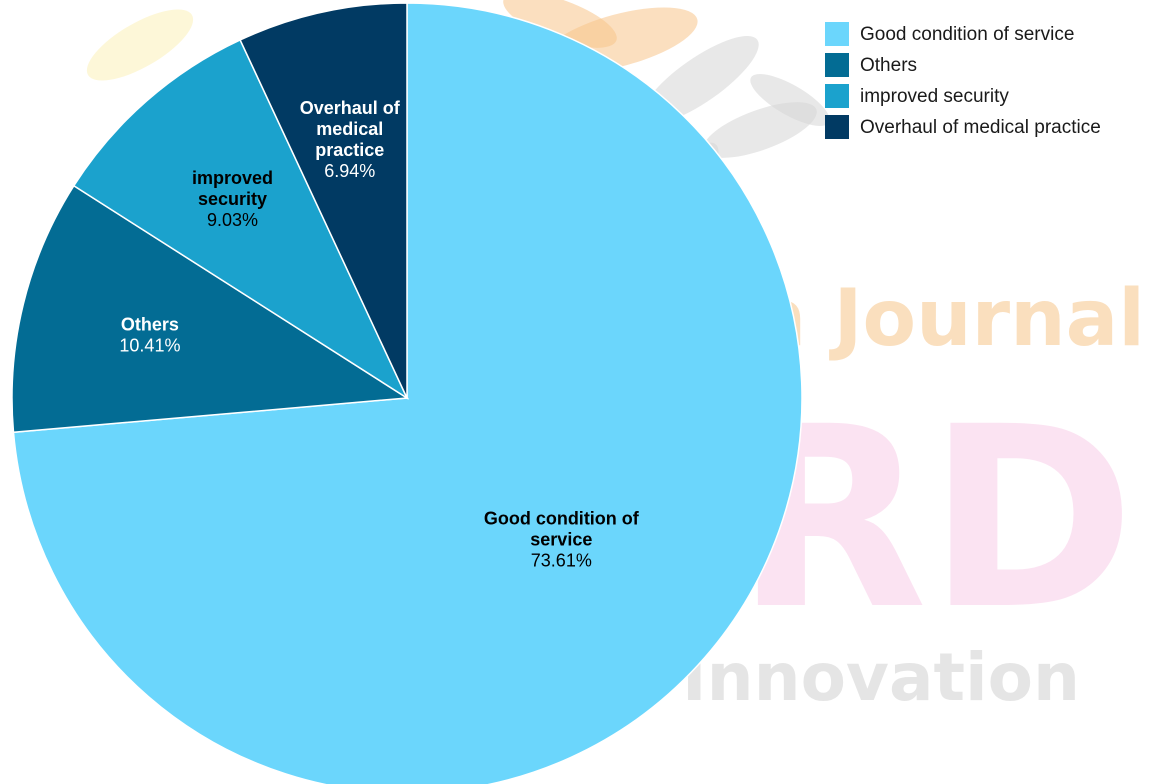  I want to click on slice-label-others: Others, so click(150, 325).